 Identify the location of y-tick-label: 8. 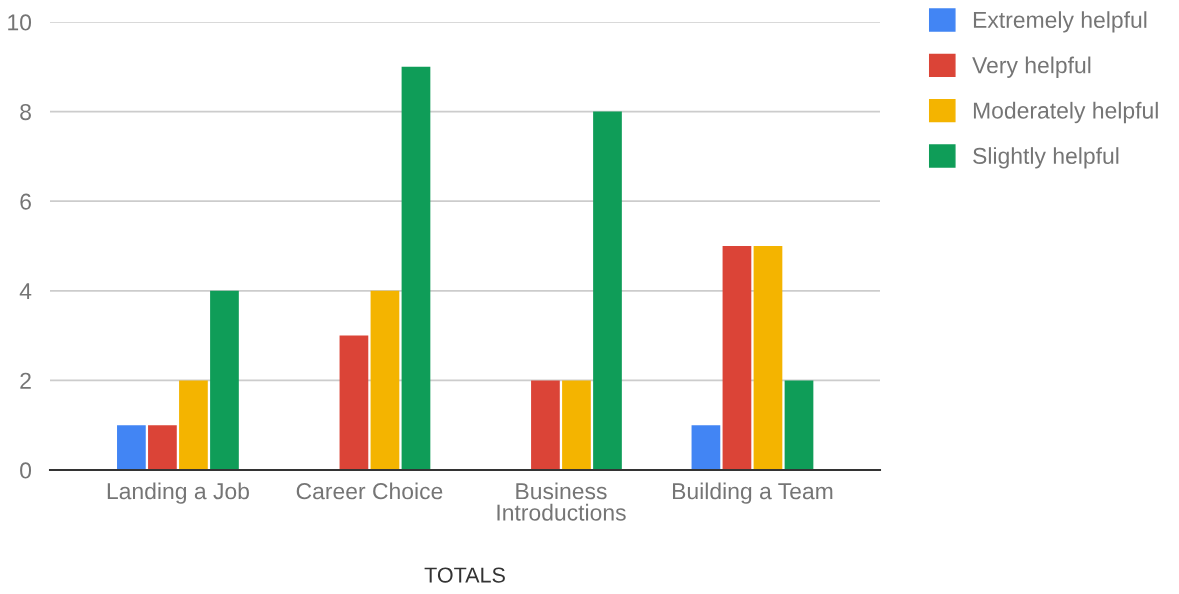
(25, 112).